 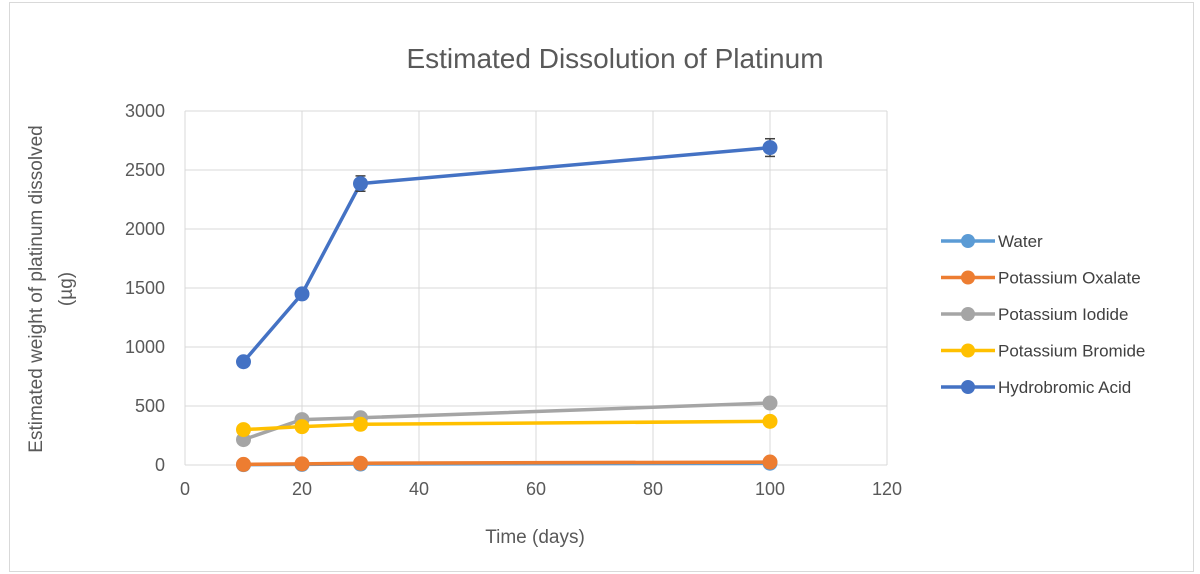 I want to click on legend-item: Potassium Iodide, so click(x=1034, y=314).